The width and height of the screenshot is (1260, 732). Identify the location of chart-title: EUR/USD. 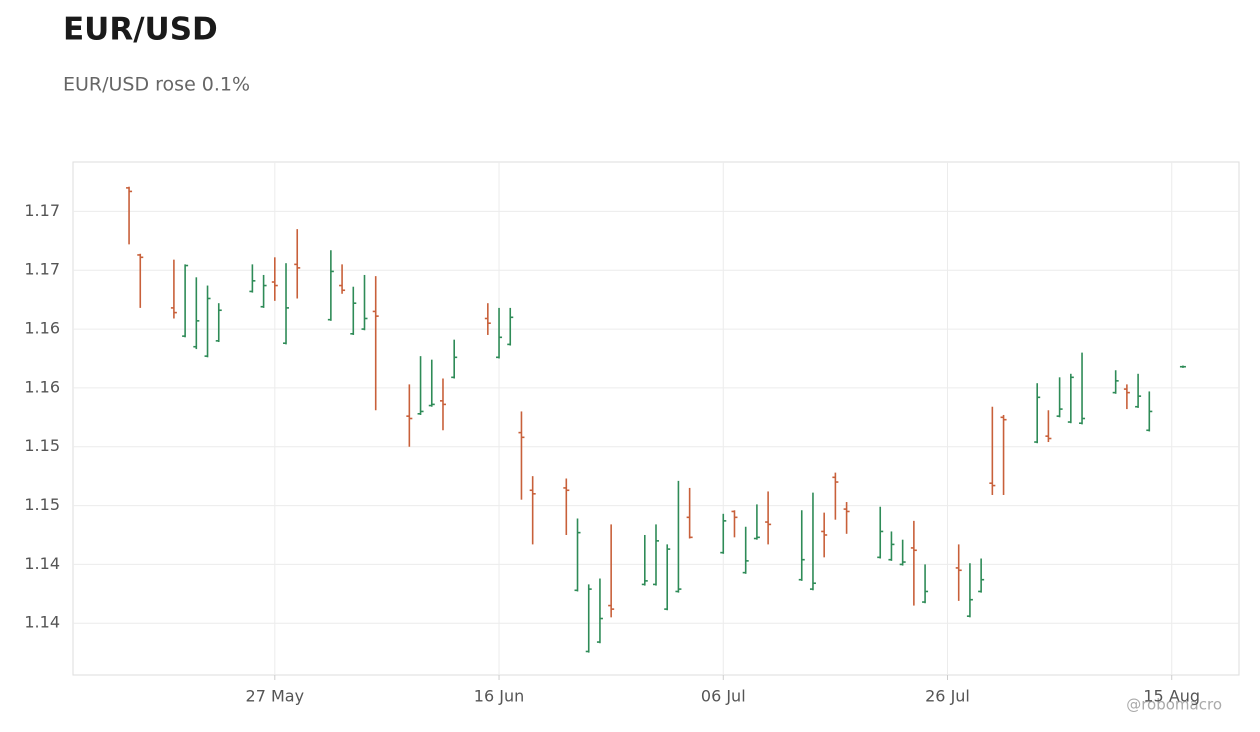
(140, 30).